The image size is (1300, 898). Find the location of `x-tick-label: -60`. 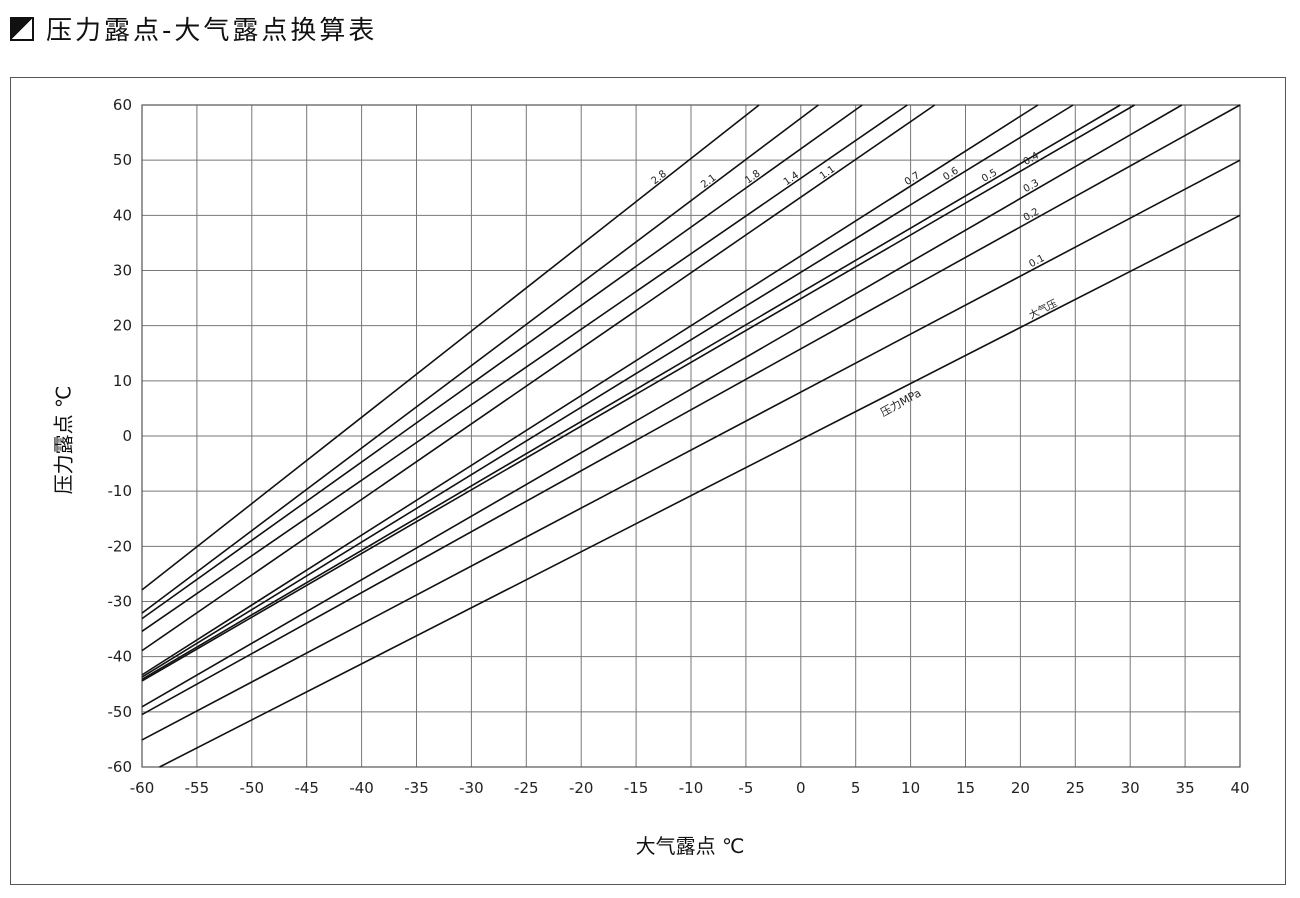

x-tick-label: -60 is located at coordinates (142, 788).